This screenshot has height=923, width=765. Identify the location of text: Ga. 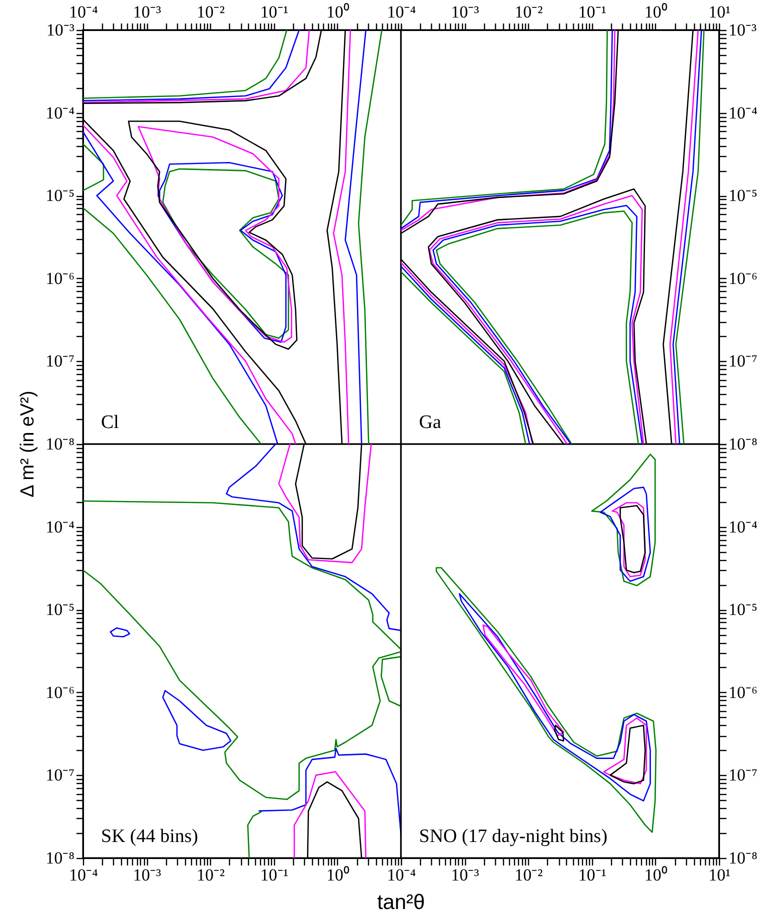
(430, 422).